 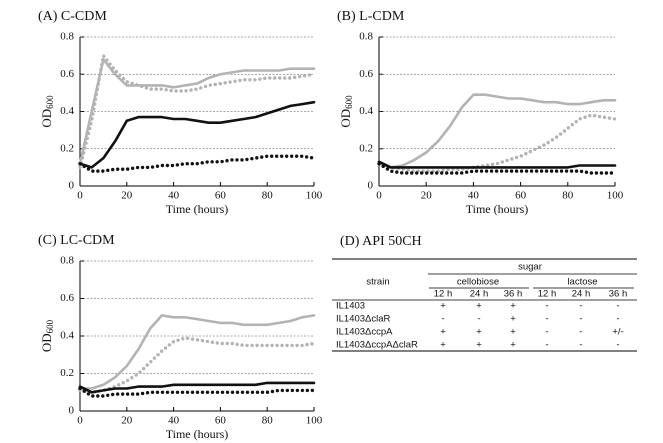 What do you see at coordinates (363, 319) in the screenshot?
I see `strain-name: IL1403ΔclaR` at bounding box center [363, 319].